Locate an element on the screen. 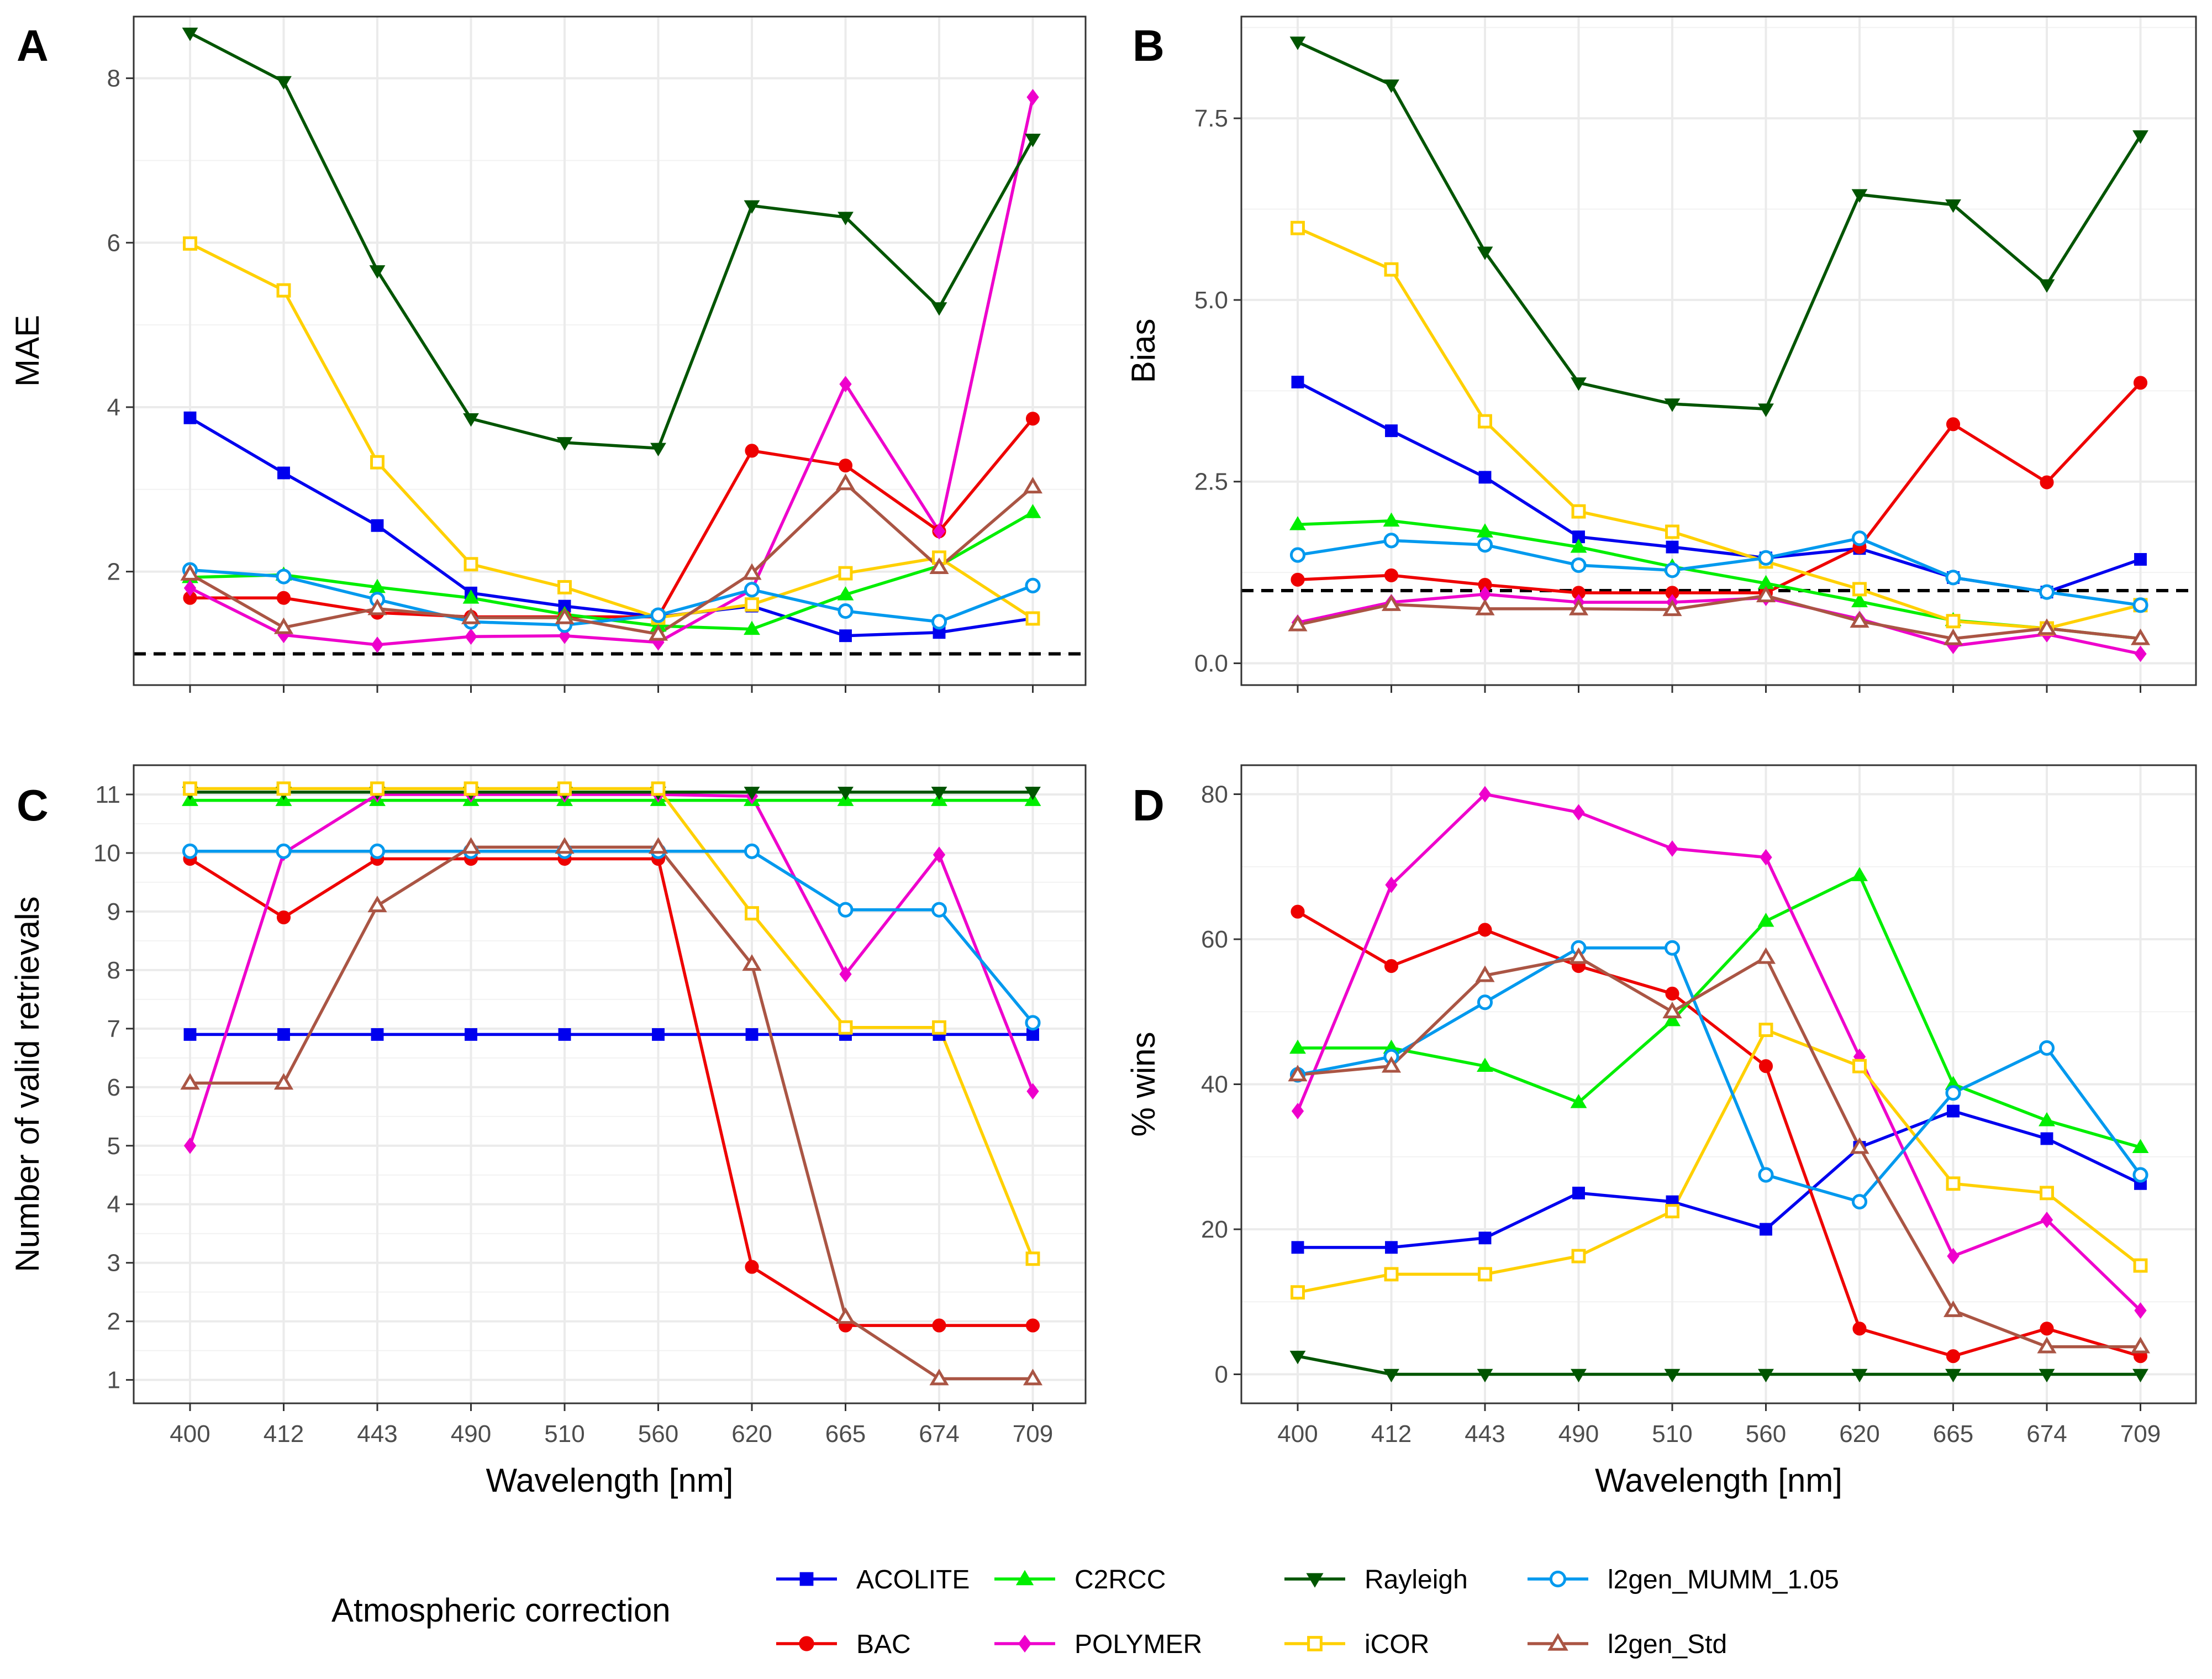  y-tick-label: 7 is located at coordinates (113, 1029).